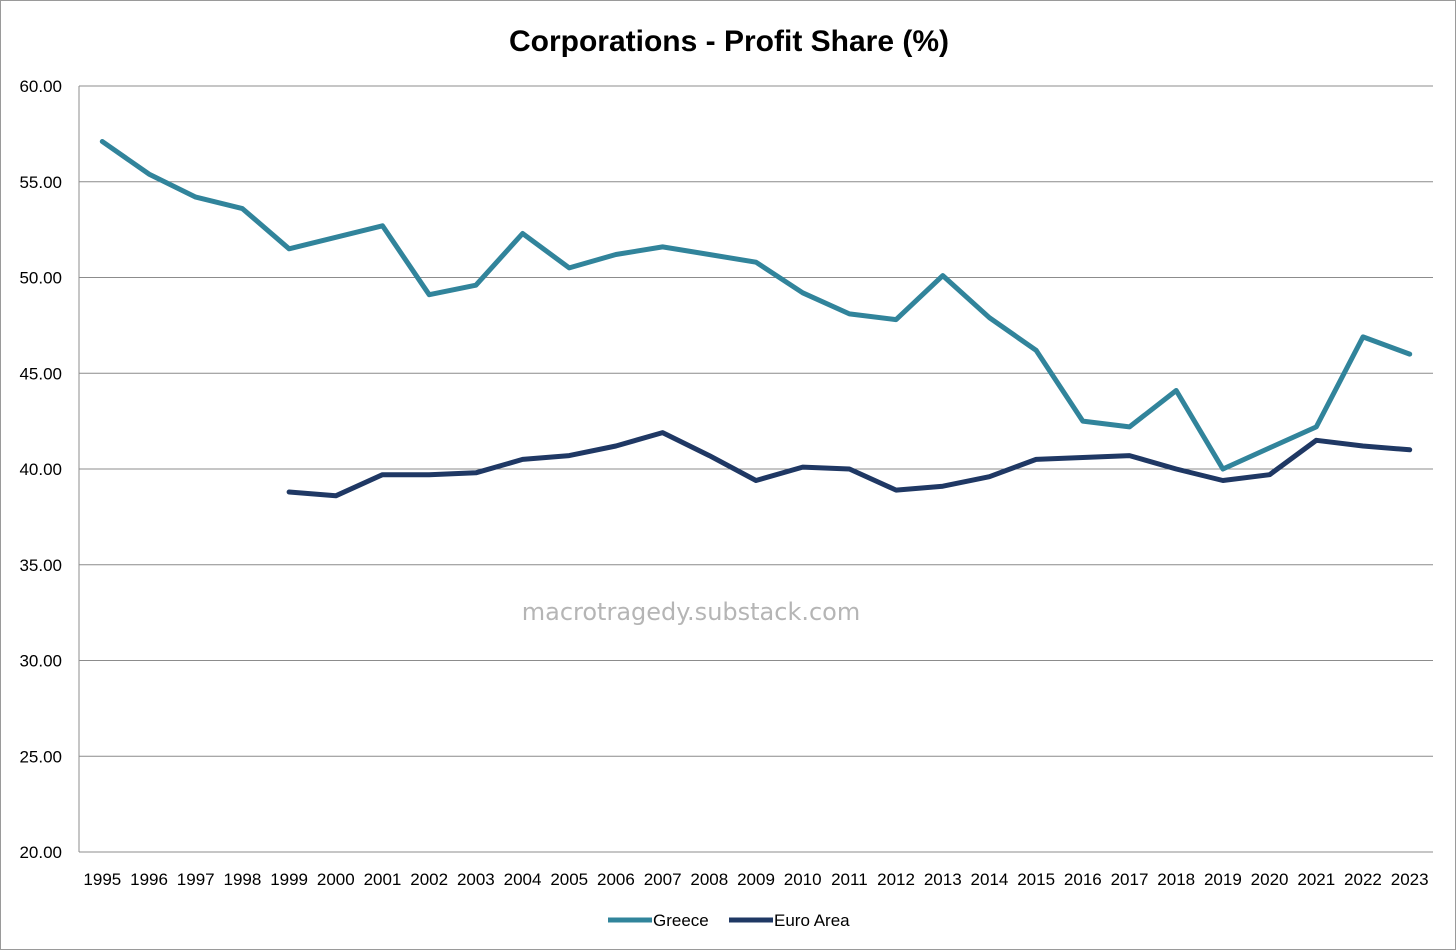 This screenshot has width=1456, height=951. What do you see at coordinates (1083, 879) in the screenshot?
I see `x-tick-label: 2016` at bounding box center [1083, 879].